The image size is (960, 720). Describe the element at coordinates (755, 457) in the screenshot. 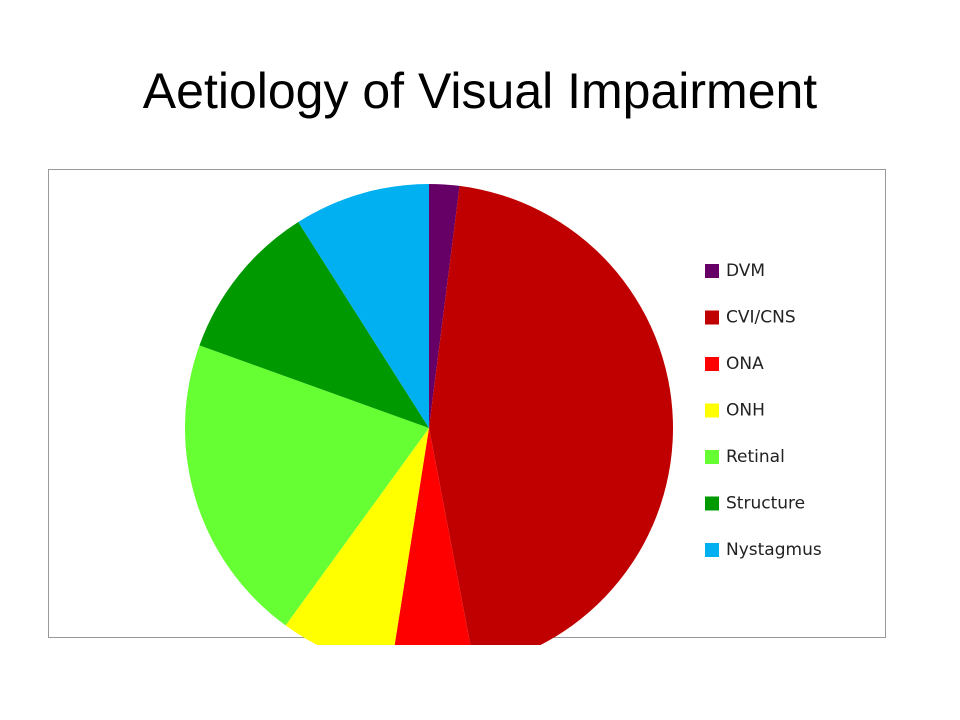

I see `legend-label: Retinal` at that location.